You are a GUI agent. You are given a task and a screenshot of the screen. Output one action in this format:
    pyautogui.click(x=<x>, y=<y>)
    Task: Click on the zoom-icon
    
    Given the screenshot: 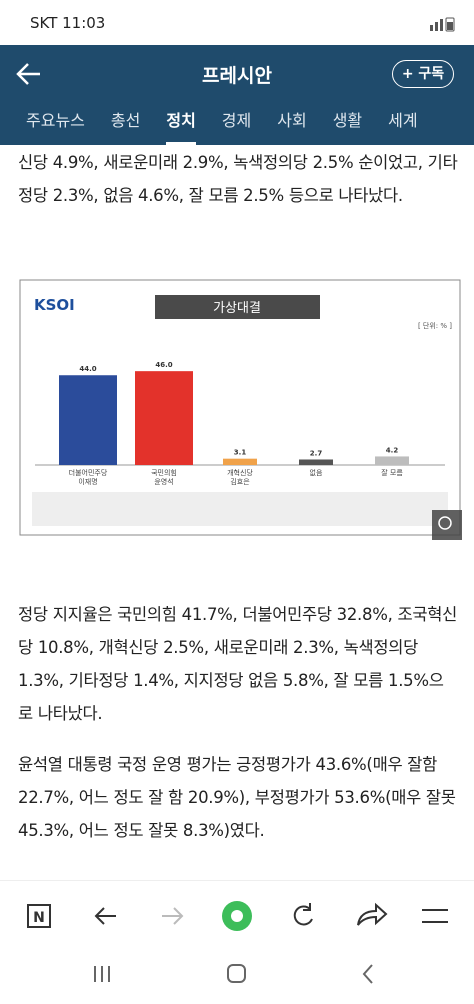 What is the action you would take?
    pyautogui.click(x=445, y=523)
    